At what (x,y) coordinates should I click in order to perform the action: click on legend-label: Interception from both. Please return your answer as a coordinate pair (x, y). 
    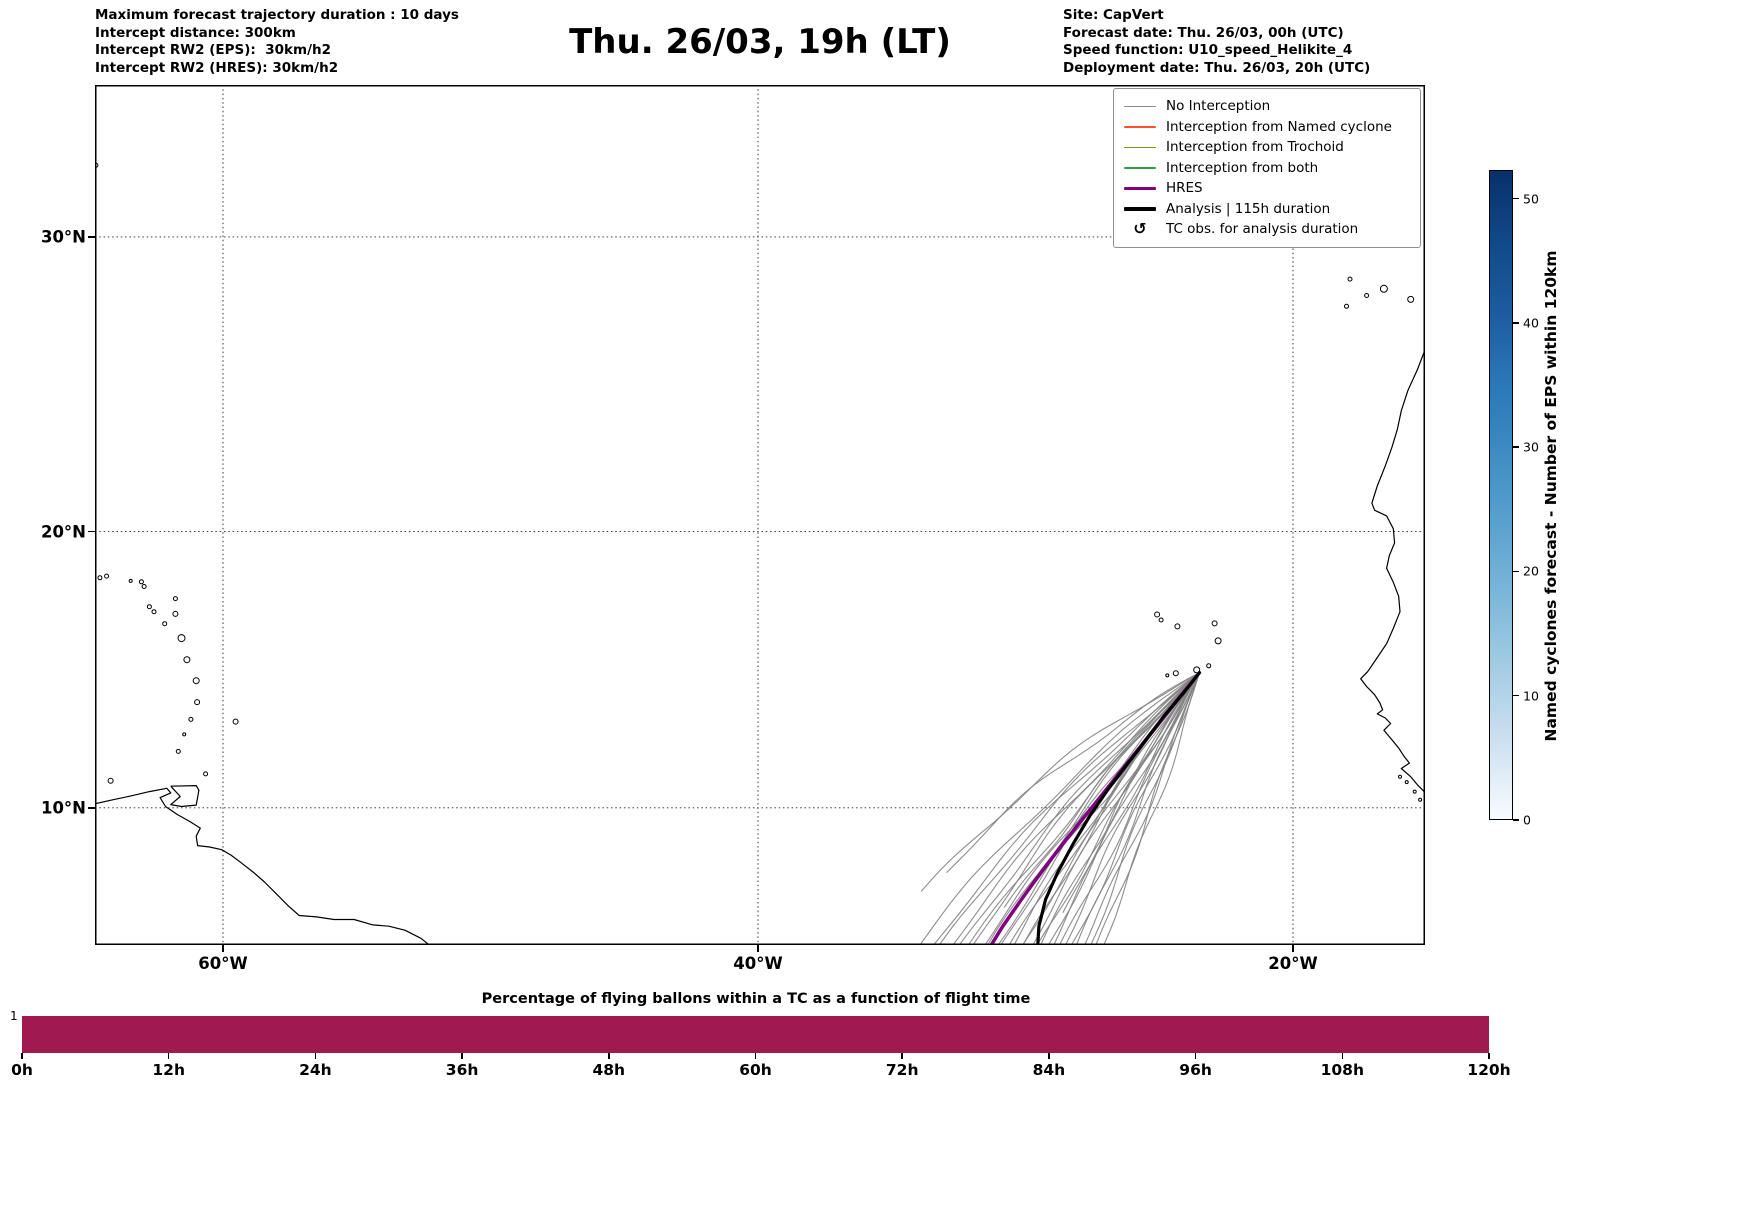
    Looking at the image, I should click on (1242, 167).